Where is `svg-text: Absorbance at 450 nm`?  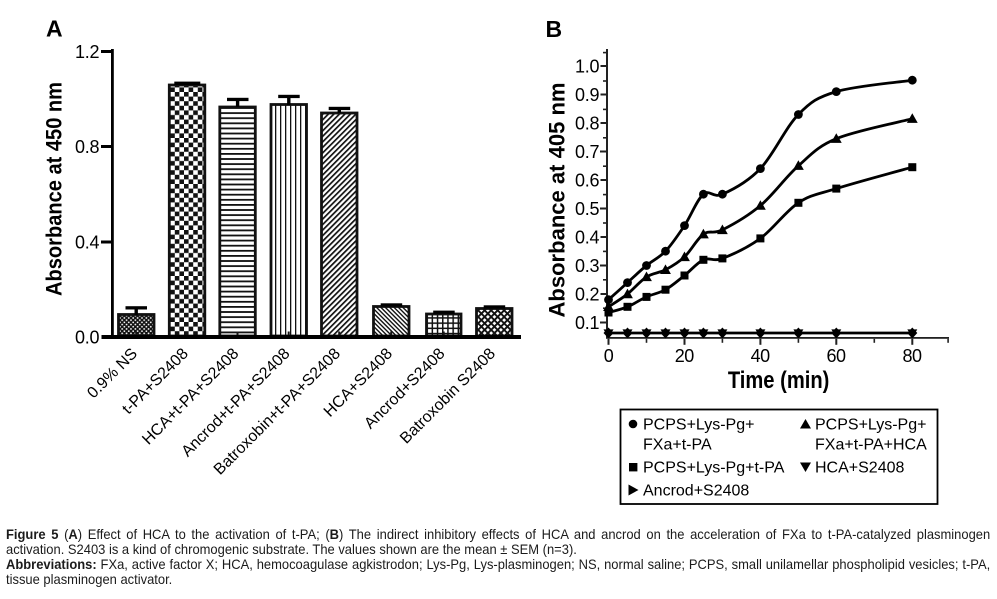
svg-text: Absorbance at 450 nm is located at coordinates (54, 189).